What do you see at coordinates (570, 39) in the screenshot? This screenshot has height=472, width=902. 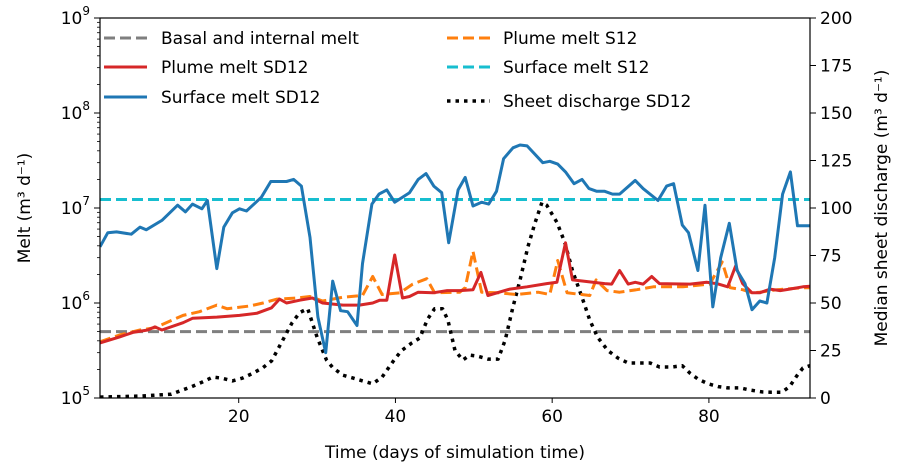 I see `legend-label-plume-s12: Plume melt S12` at bounding box center [570, 39].